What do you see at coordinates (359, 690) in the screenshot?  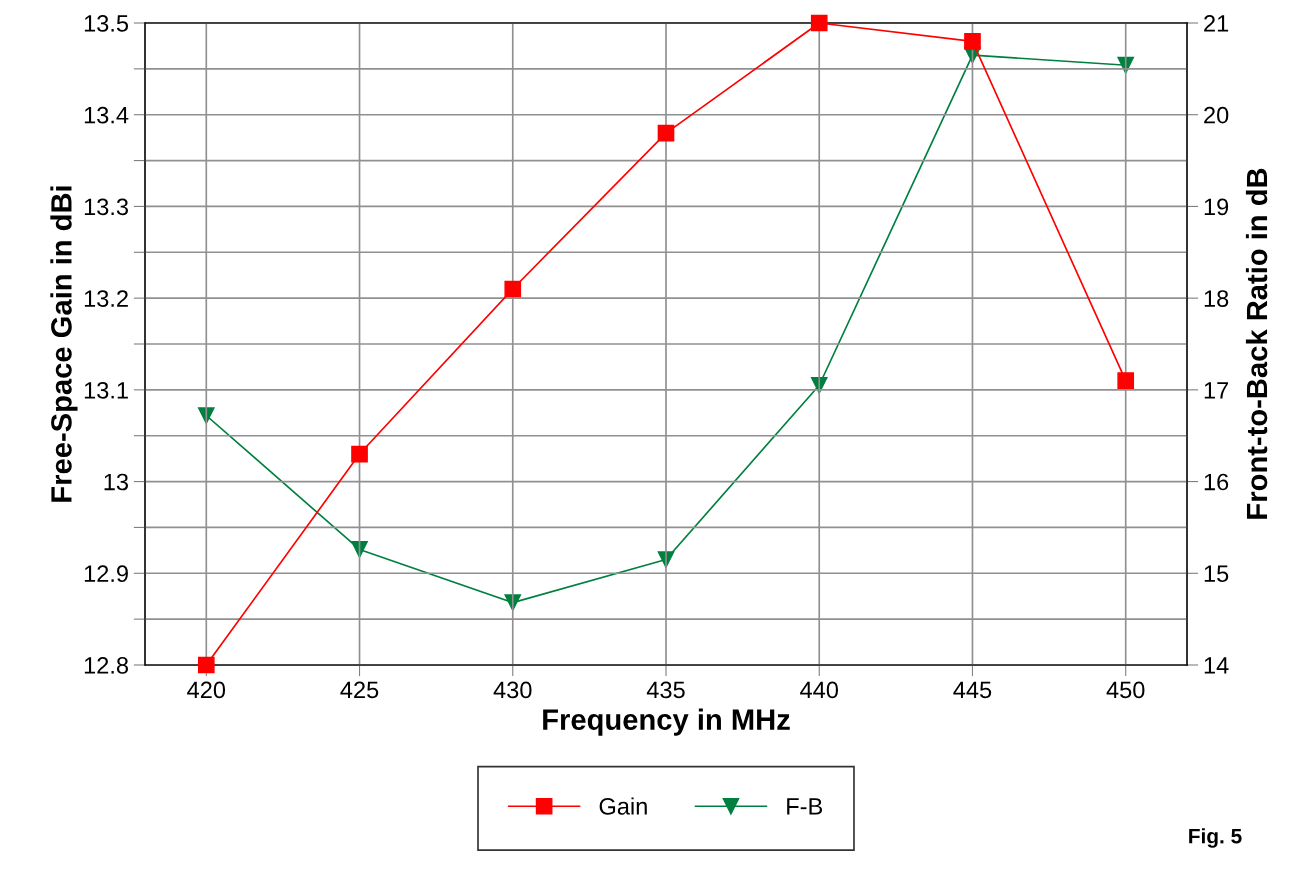 I see `x-tick-label: 425` at bounding box center [359, 690].